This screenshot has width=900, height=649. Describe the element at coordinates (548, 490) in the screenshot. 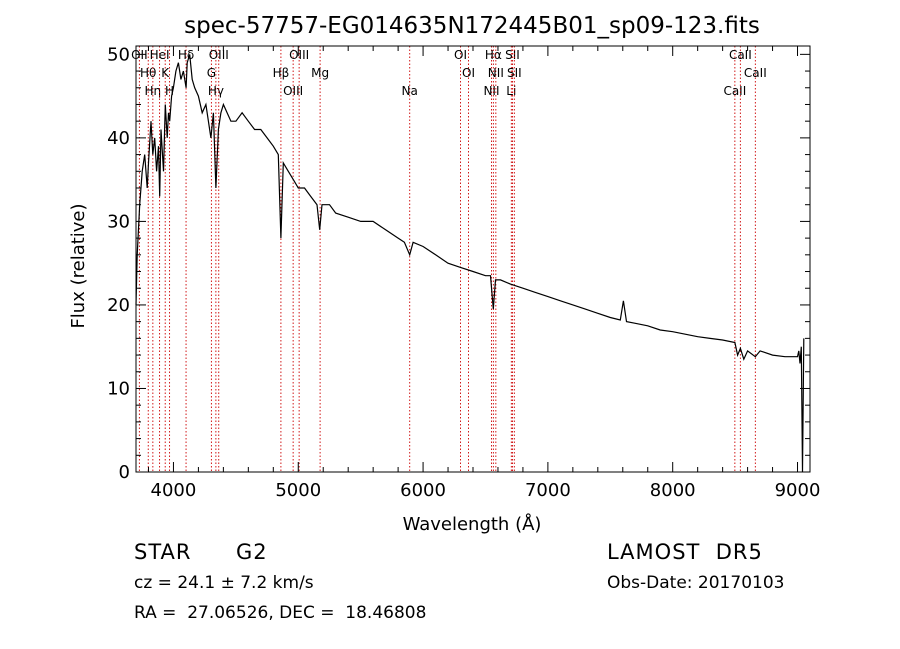

I see `x-tick-label: 7000` at that location.